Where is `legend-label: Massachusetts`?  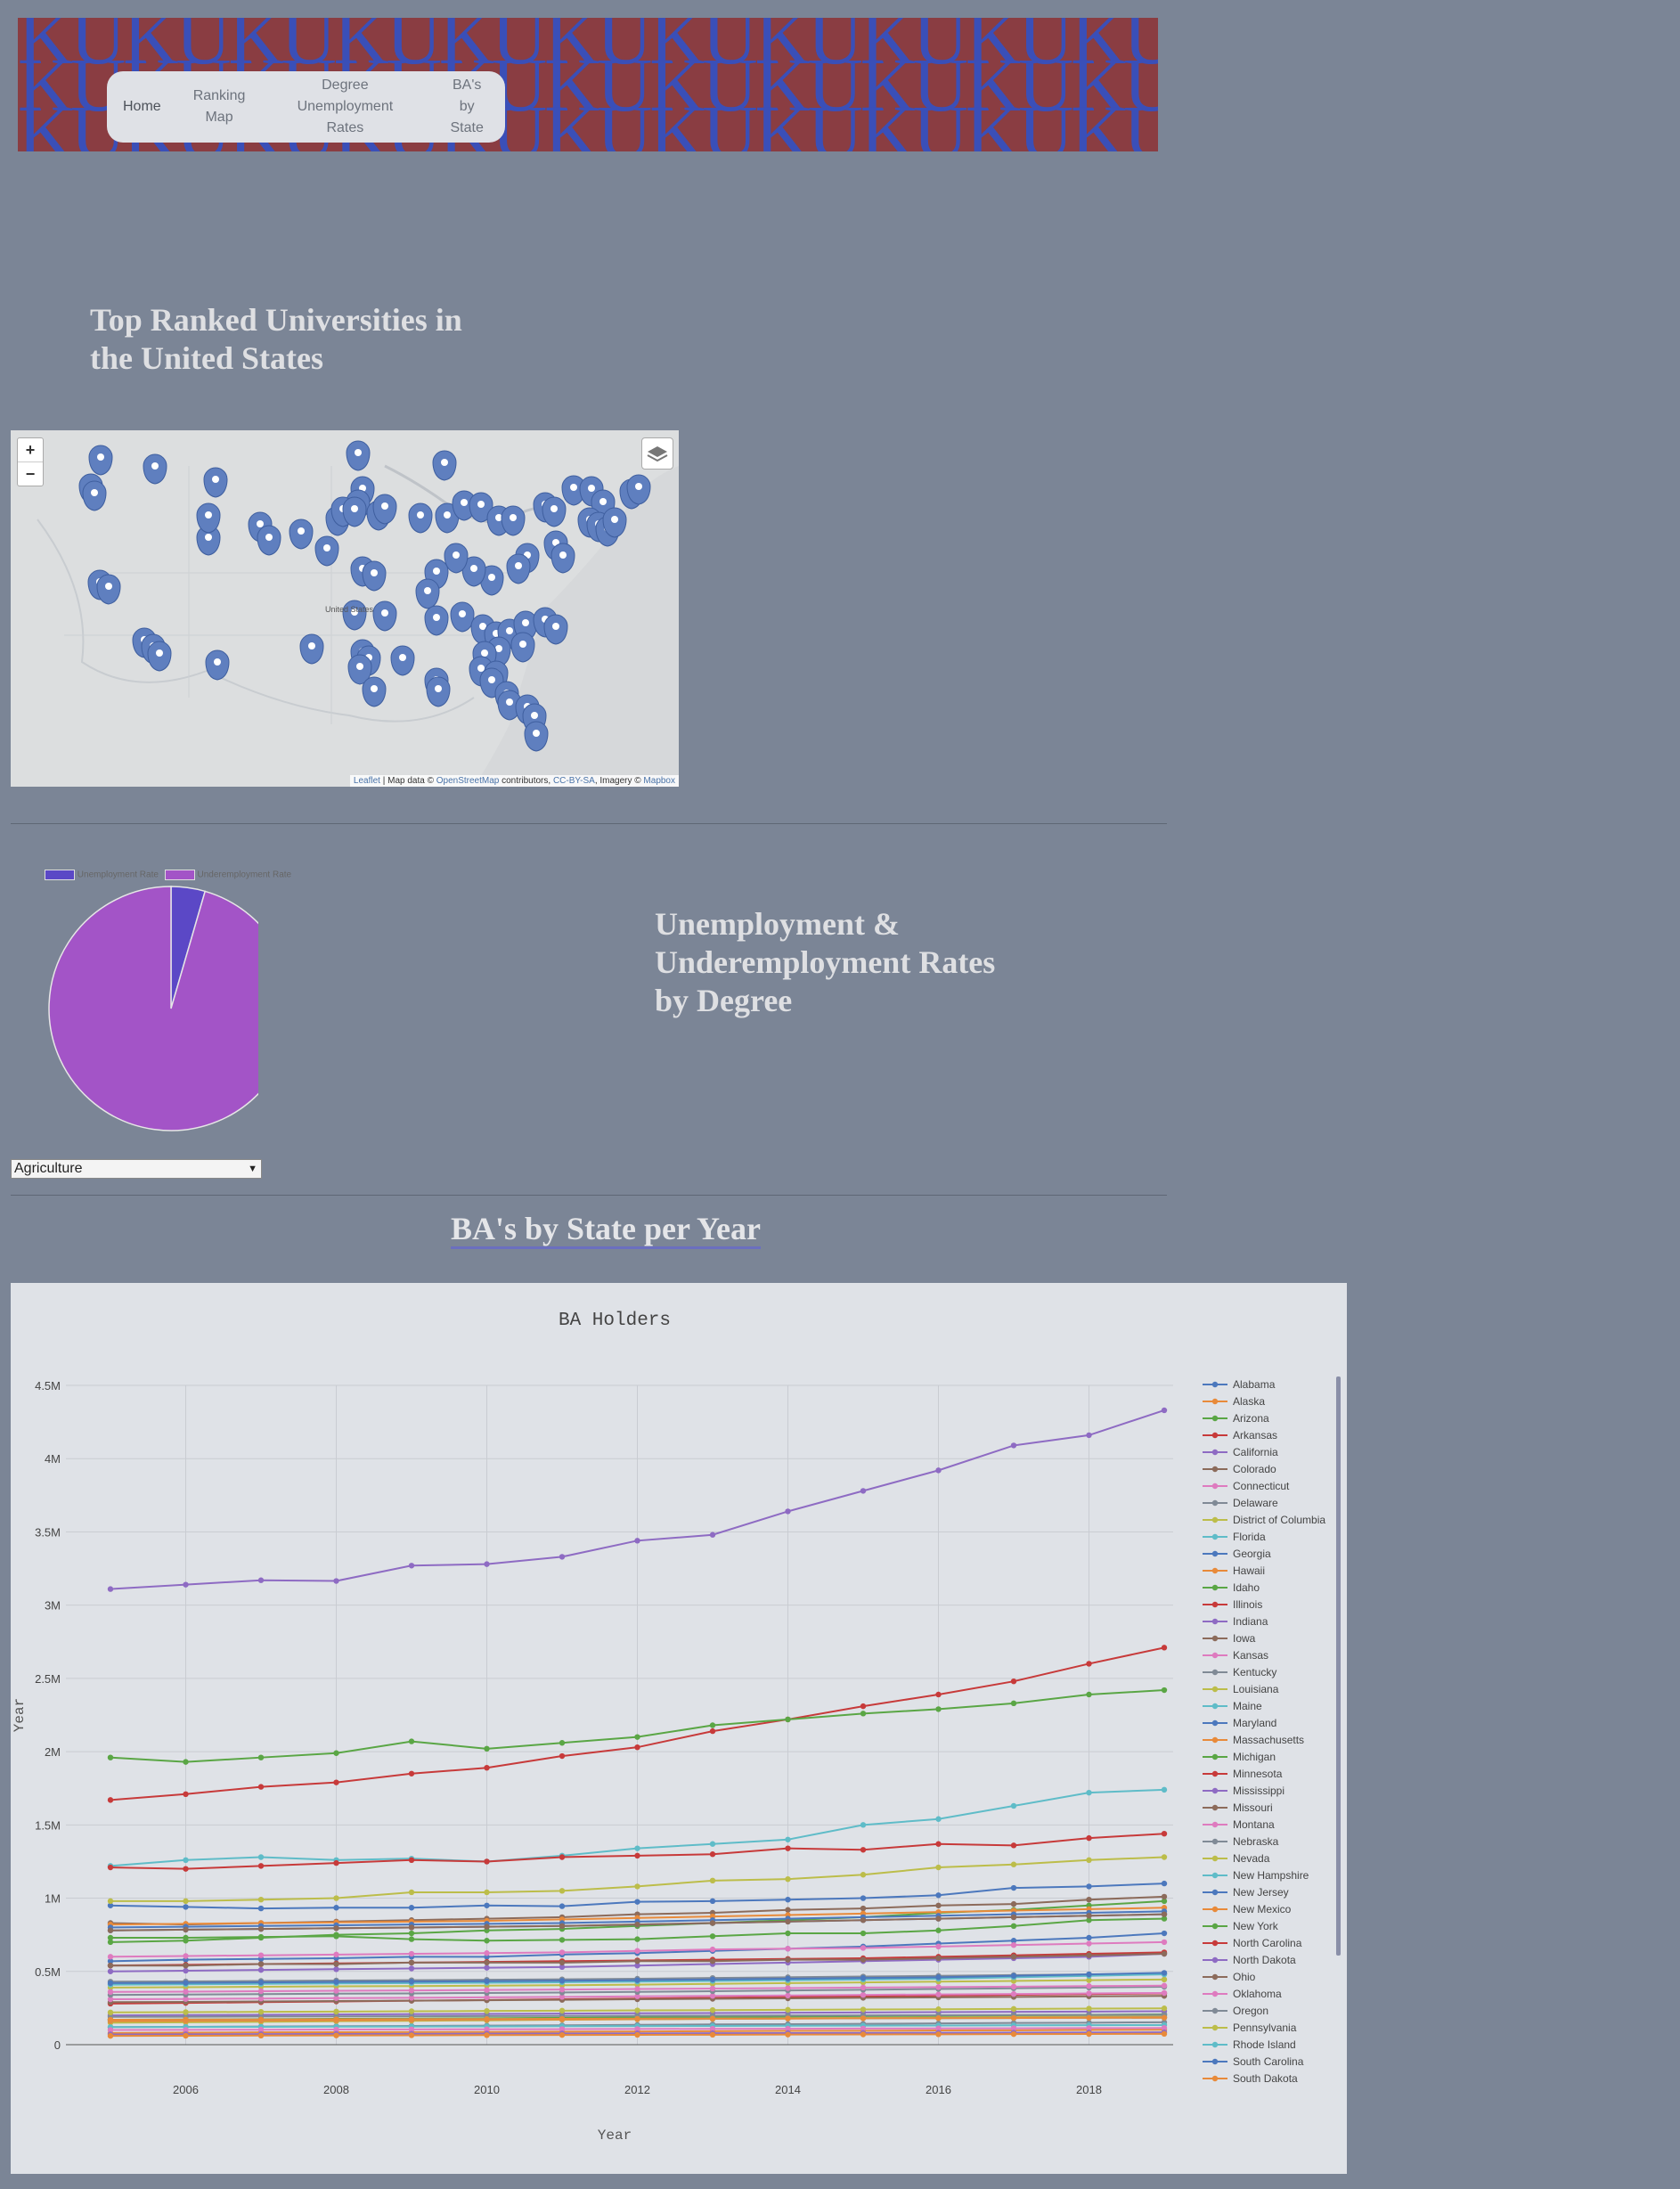 legend-label: Massachusetts is located at coordinates (1269, 1740).